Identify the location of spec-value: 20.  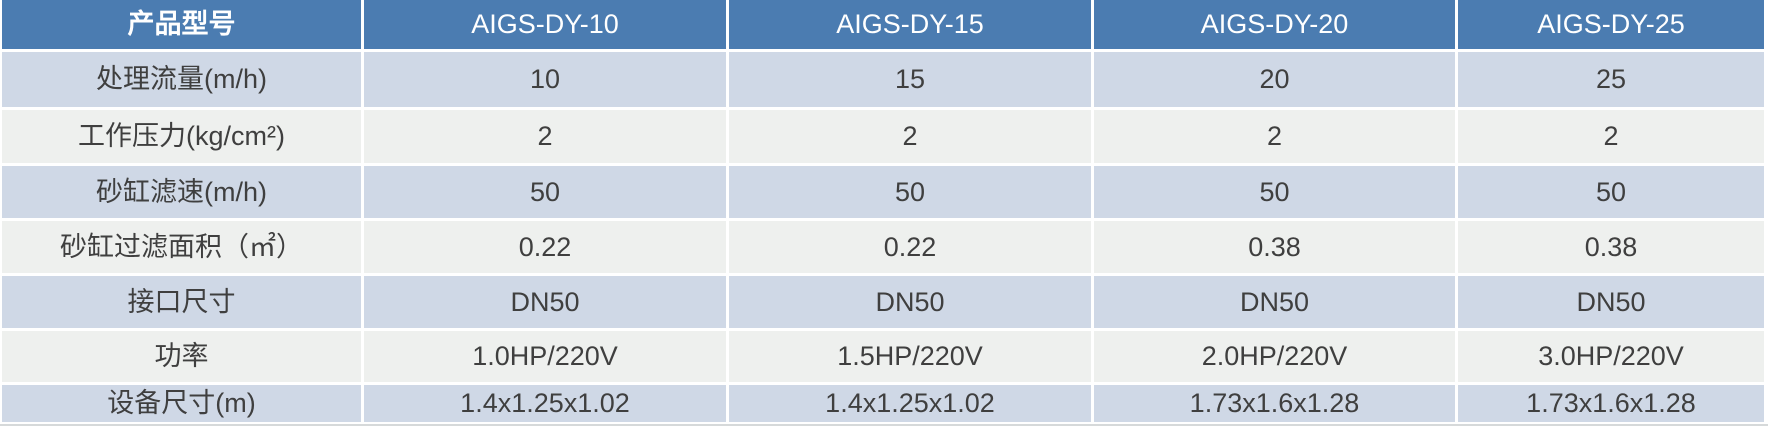
(1274, 79).